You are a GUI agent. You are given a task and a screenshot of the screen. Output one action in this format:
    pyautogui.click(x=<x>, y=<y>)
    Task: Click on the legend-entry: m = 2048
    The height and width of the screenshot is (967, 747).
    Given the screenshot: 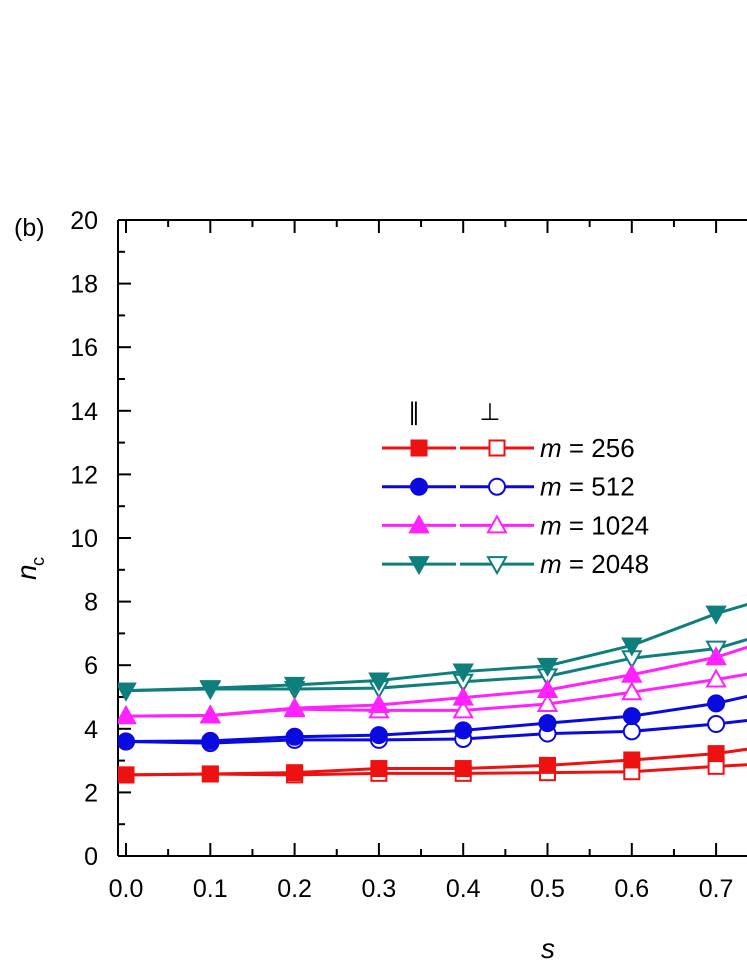 What is the action you would take?
    pyautogui.click(x=515, y=564)
    